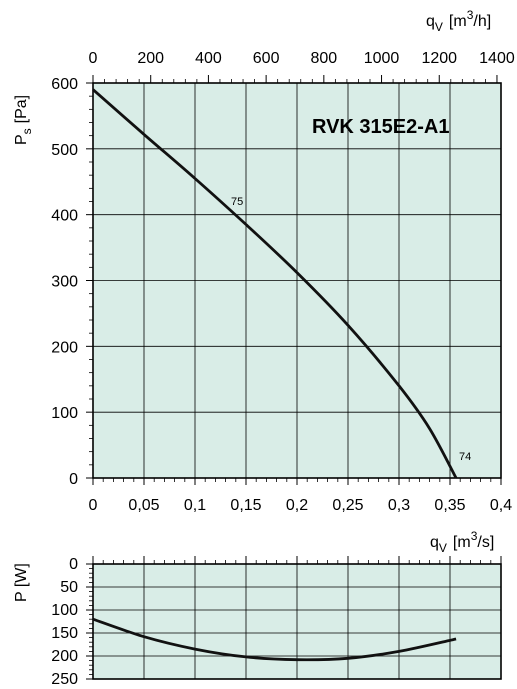 The height and width of the screenshot is (689, 517). I want to click on power-y-tick-label-3: 150, so click(64, 633).